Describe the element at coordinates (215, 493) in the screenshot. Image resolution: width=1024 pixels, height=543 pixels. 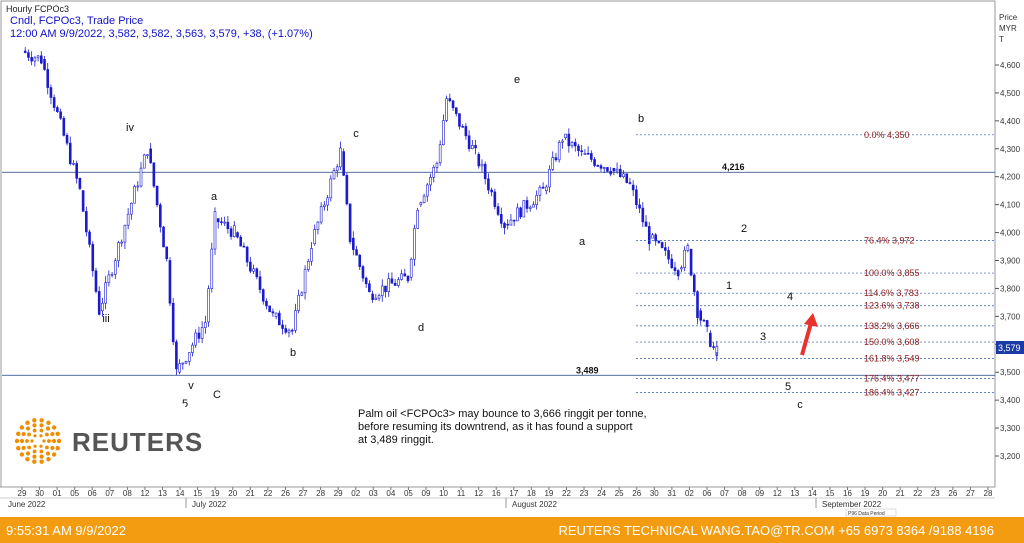
I see `x-tick-label: 19` at that location.